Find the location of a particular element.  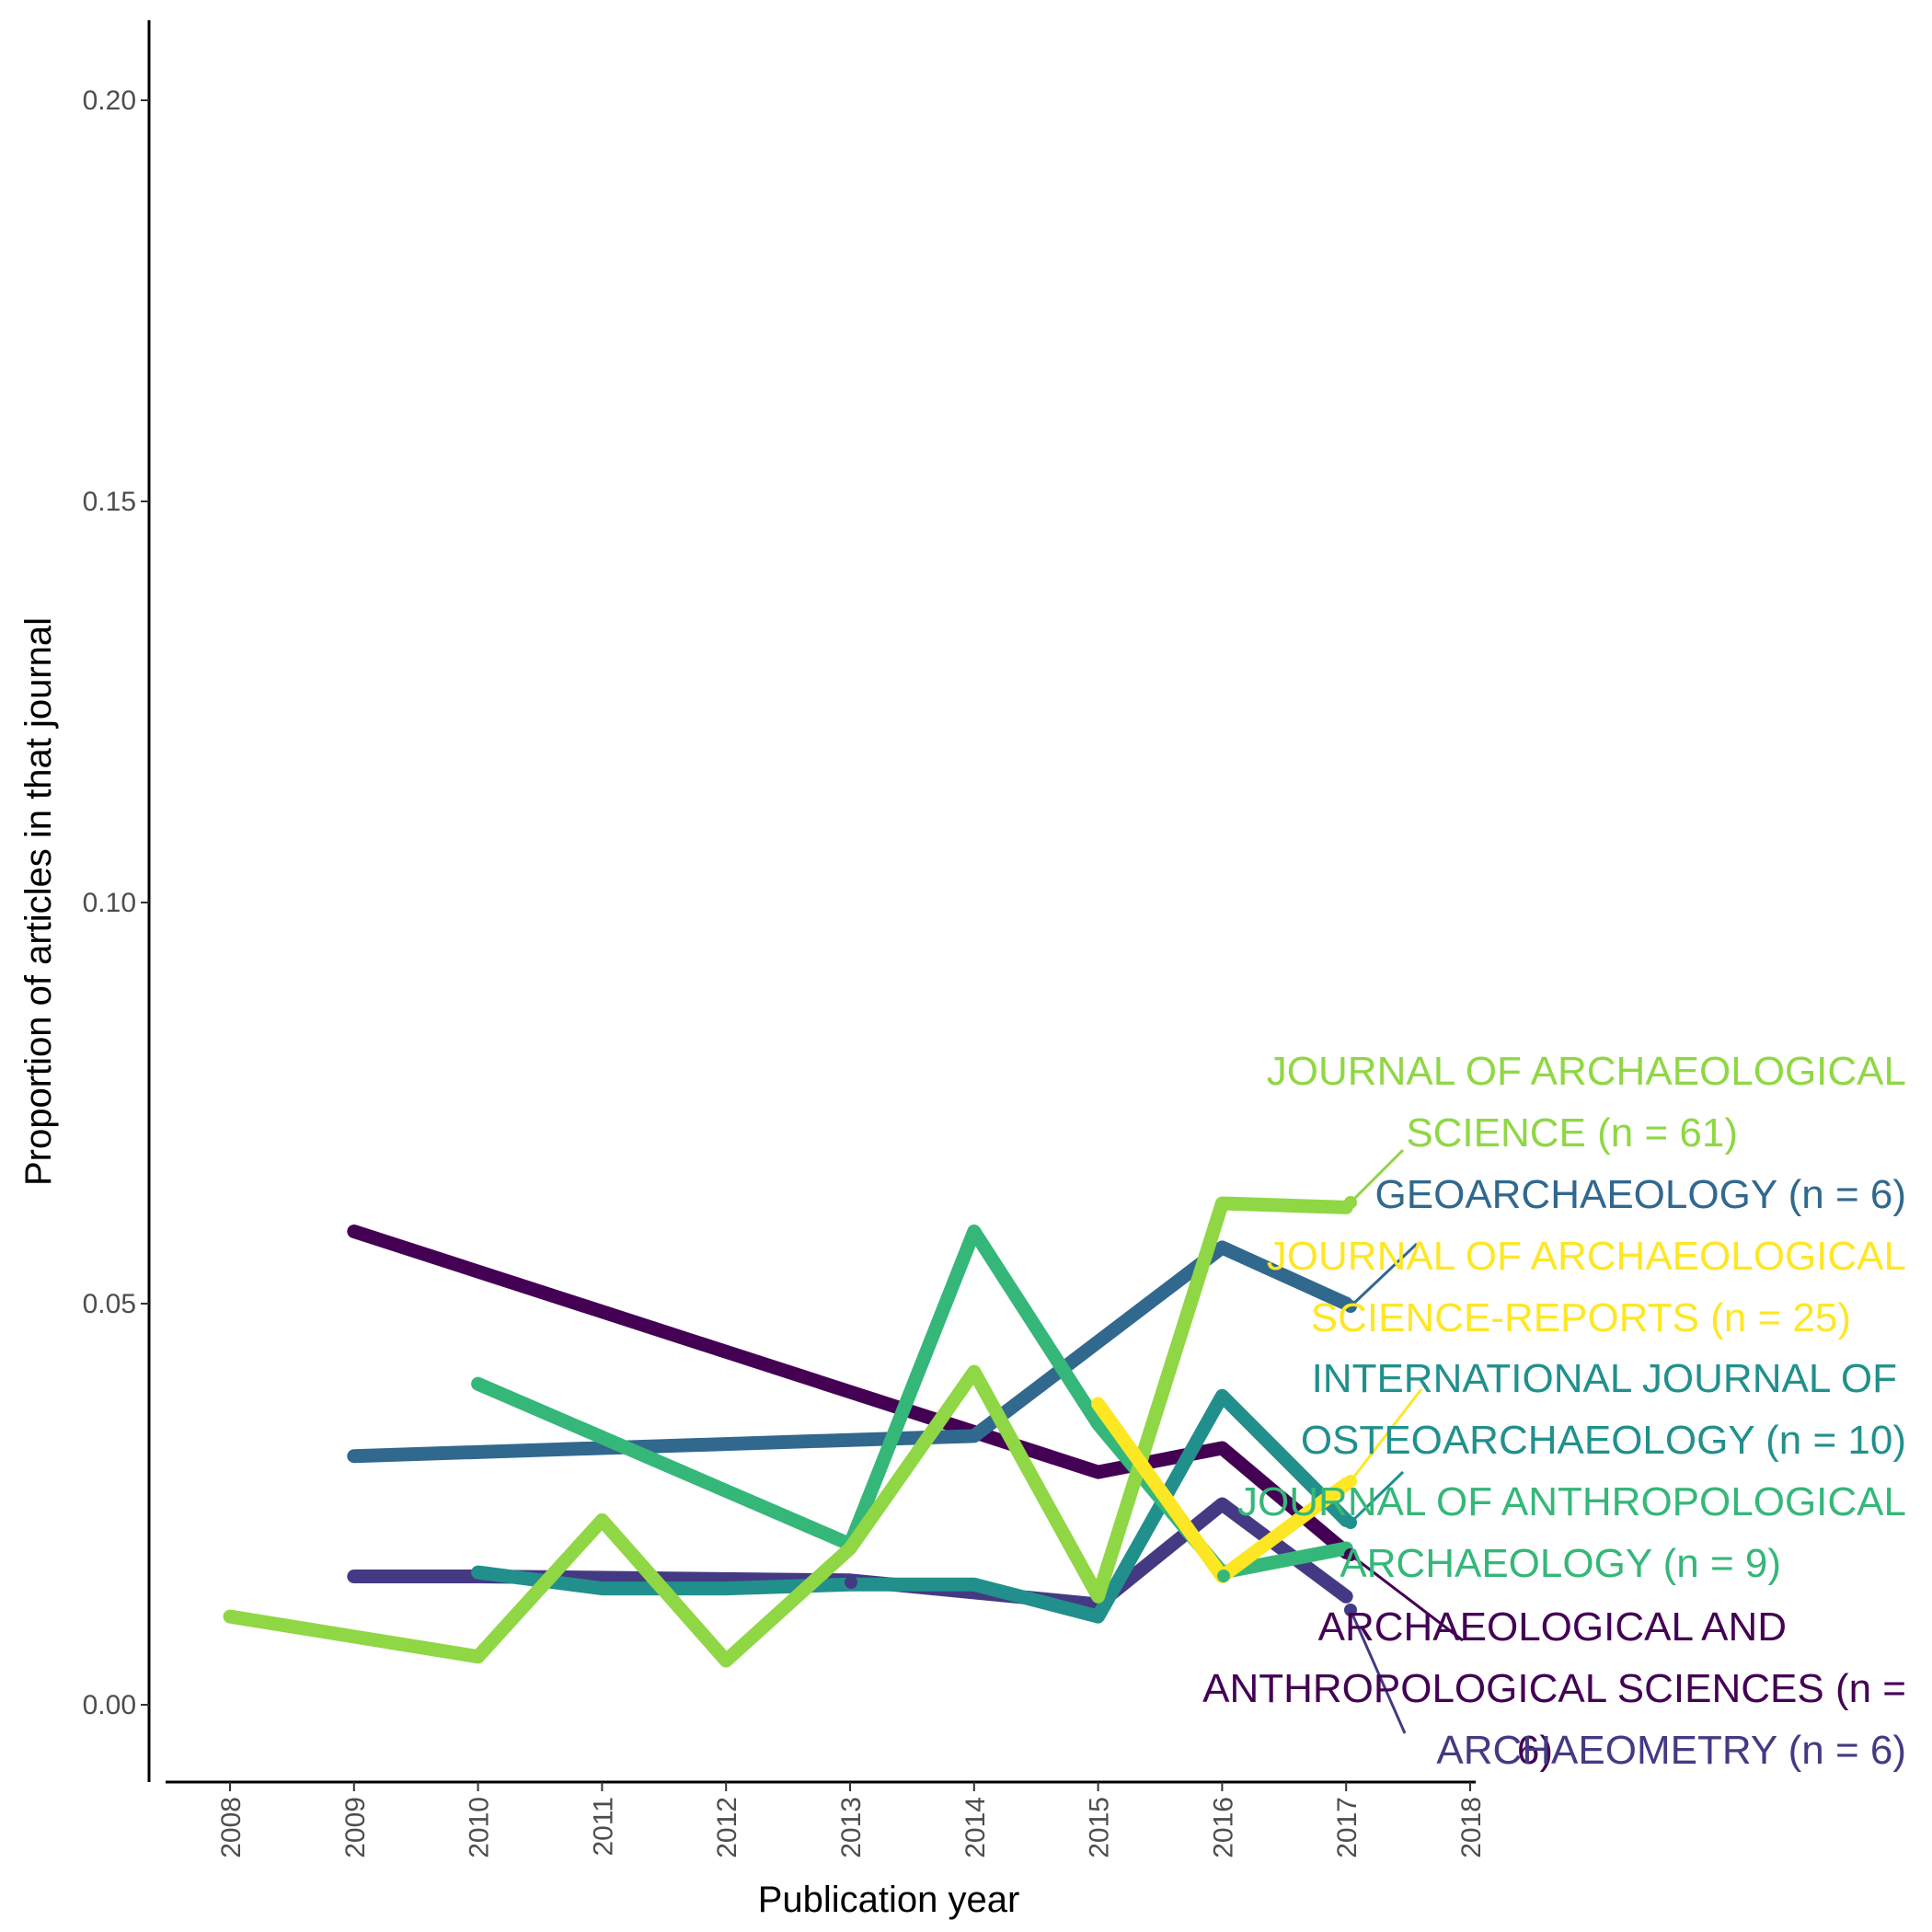

label-leaders is located at coordinates (1406, 1441).